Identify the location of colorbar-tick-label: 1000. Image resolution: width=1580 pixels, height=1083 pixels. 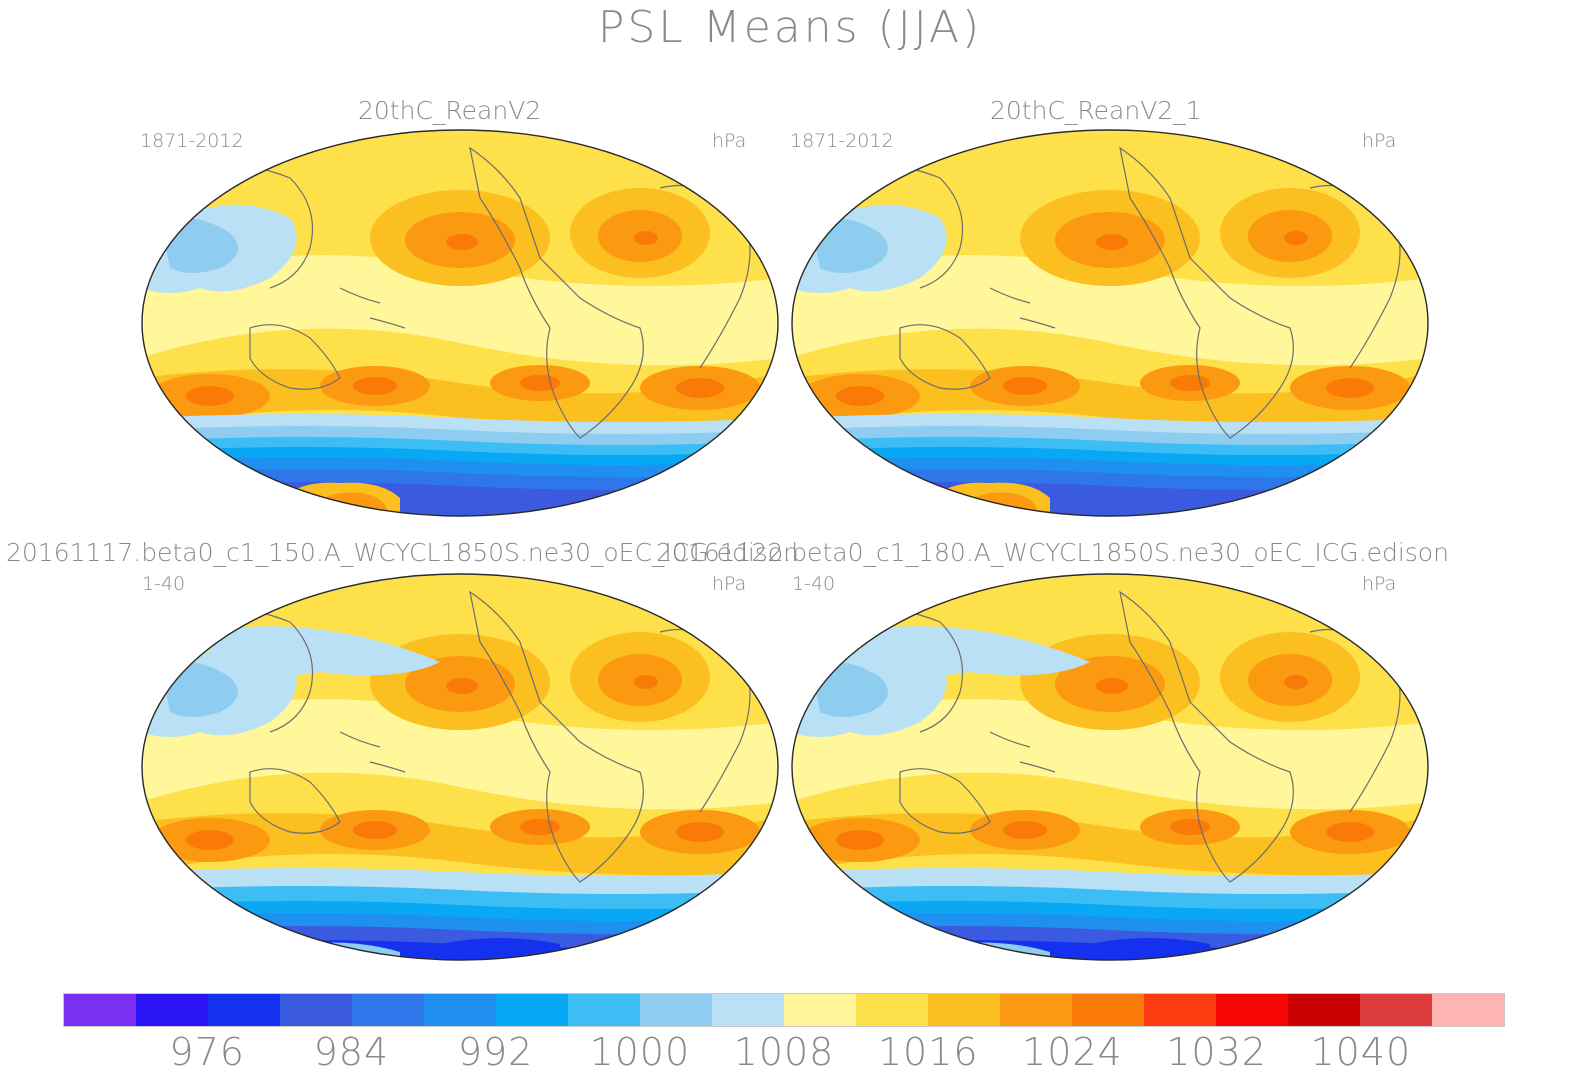
(640, 1052).